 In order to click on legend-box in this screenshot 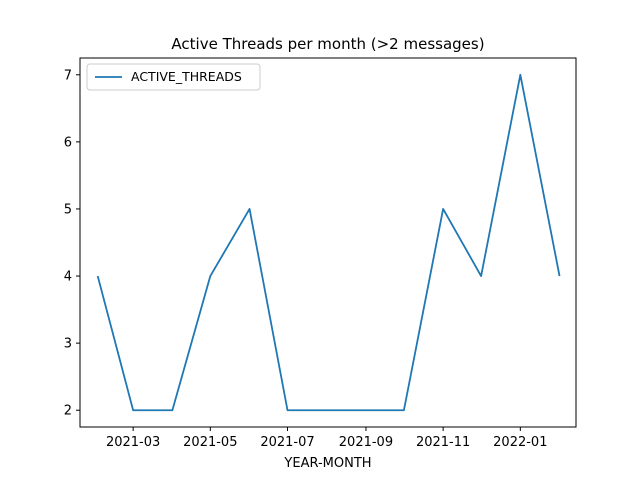, I will do `click(173, 77)`.